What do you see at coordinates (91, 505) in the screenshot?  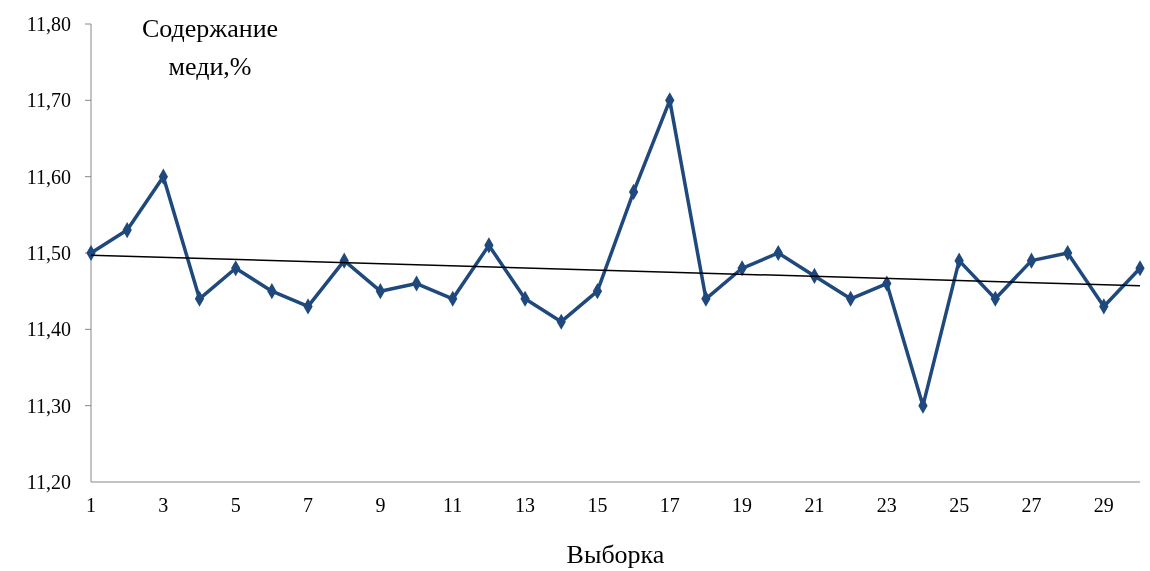 I see `x-tick-label: 1` at bounding box center [91, 505].